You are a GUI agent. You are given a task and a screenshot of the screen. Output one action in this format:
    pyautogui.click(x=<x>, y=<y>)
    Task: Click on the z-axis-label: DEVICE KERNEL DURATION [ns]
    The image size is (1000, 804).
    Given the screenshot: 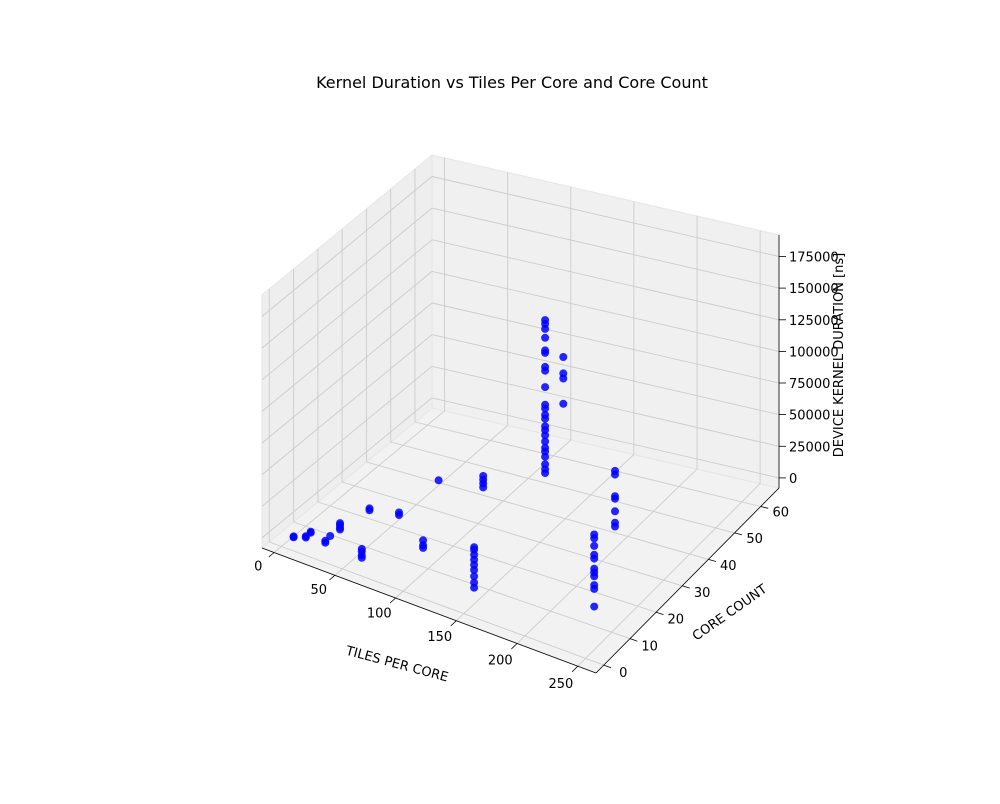 What is the action you would take?
    pyautogui.click(x=839, y=355)
    